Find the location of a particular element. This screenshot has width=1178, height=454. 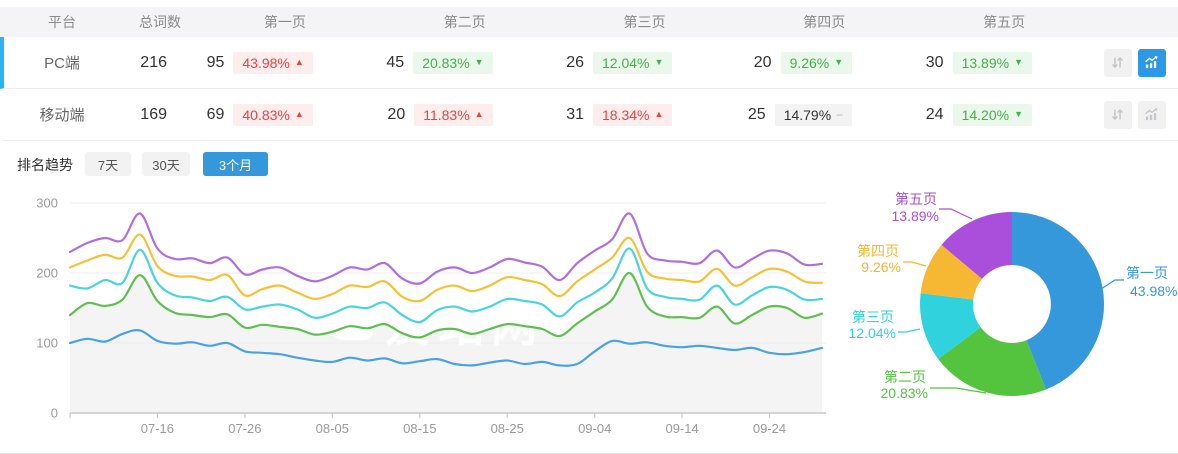

percent-badge: 9.26% ▼ is located at coordinates (816, 62).